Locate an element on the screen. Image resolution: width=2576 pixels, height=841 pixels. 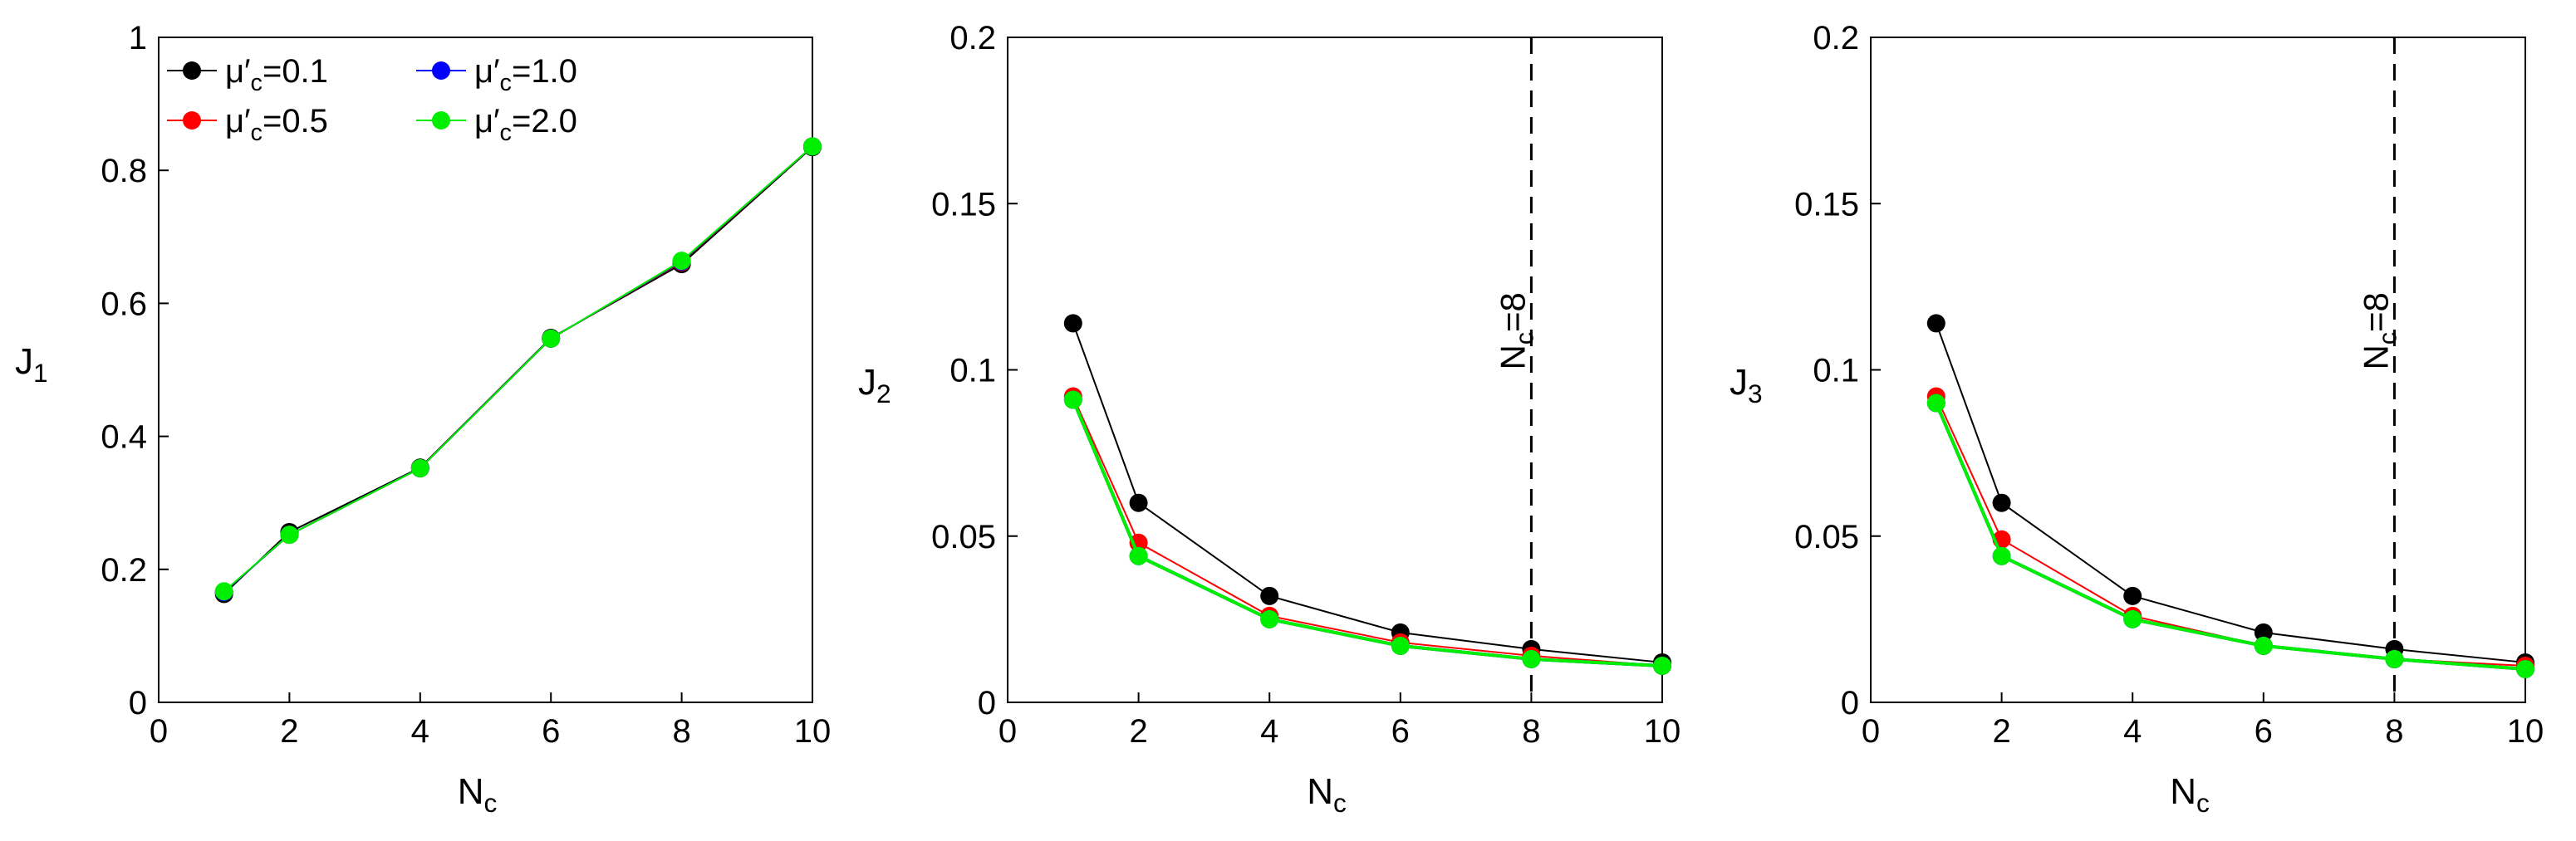
legend-entry-3: μ′c=0.5 is located at coordinates (247, 125).